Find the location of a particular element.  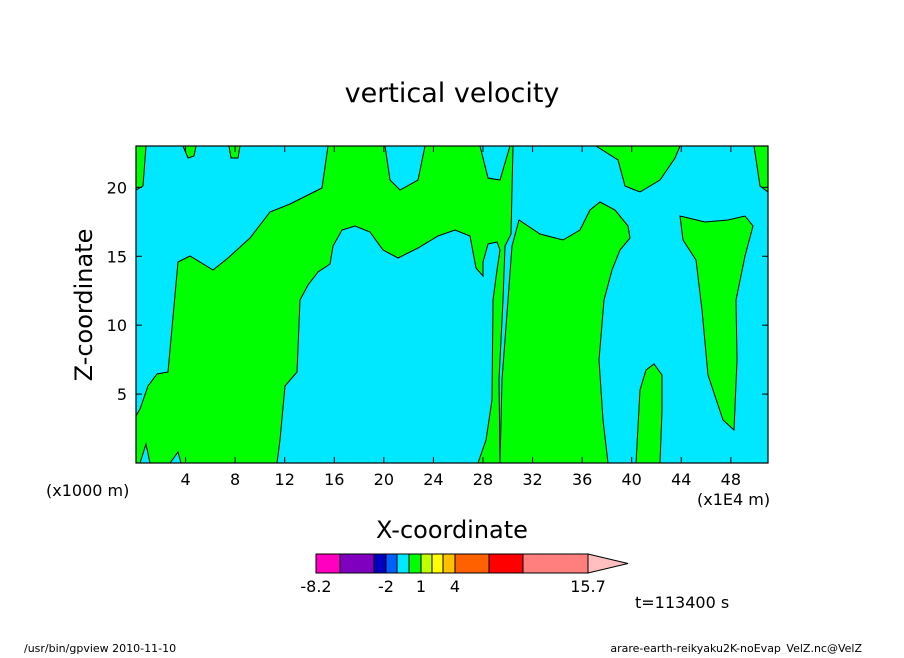

colorbar-label: 15.7 is located at coordinates (588, 586).